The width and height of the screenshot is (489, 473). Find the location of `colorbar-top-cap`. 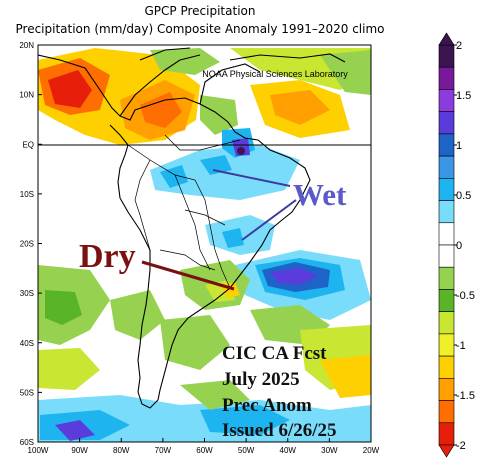

colorbar-top-cap is located at coordinates (446, 39).